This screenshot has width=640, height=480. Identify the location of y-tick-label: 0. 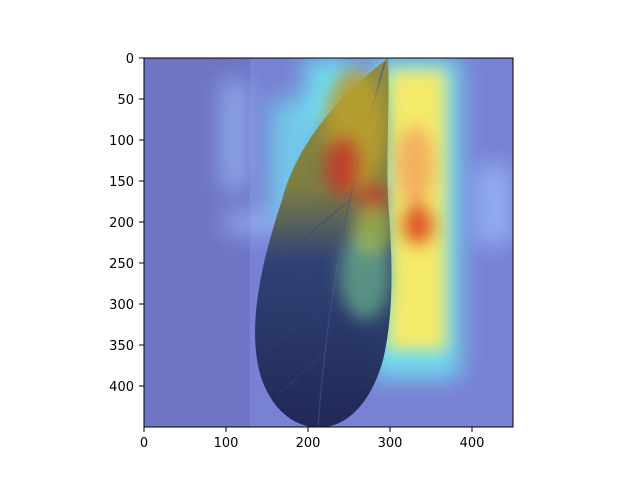
(130, 59).